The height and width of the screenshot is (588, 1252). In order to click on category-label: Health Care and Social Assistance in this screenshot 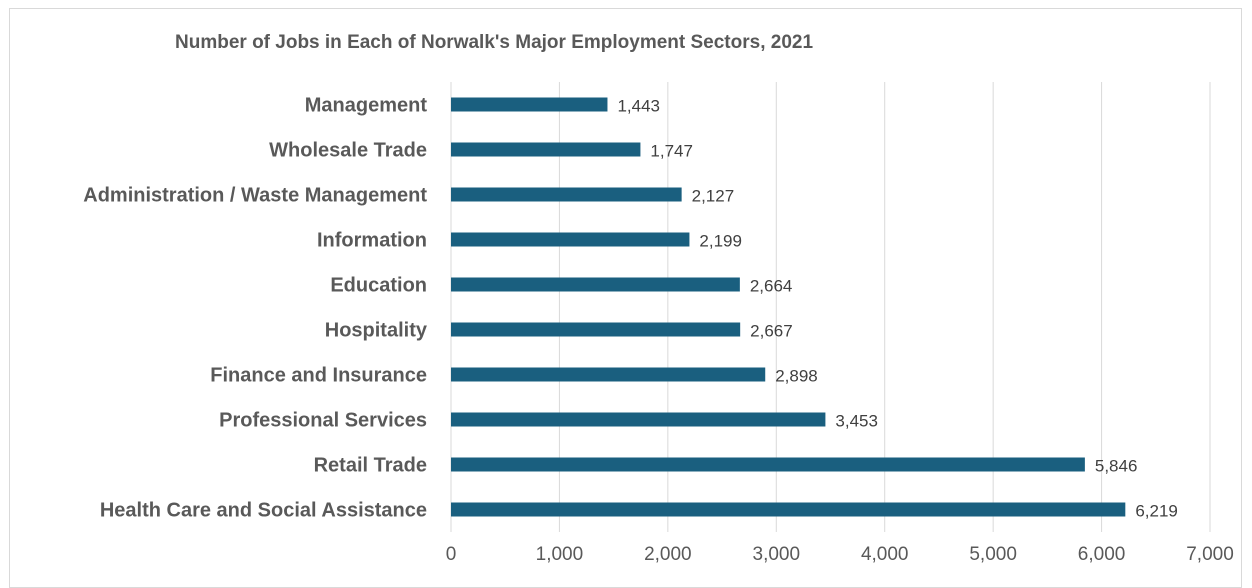, I will do `click(263, 511)`.